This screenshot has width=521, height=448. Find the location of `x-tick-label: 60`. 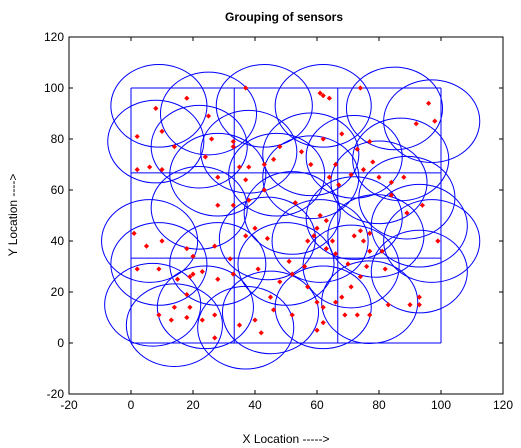

x-tick-label: 60 is located at coordinates (317, 405).